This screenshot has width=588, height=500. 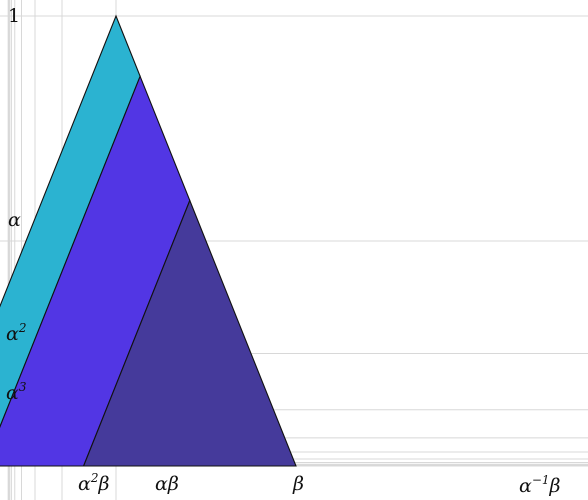 I want to click on x-label-alpha-inv-beta: α−1β, so click(x=540, y=485).